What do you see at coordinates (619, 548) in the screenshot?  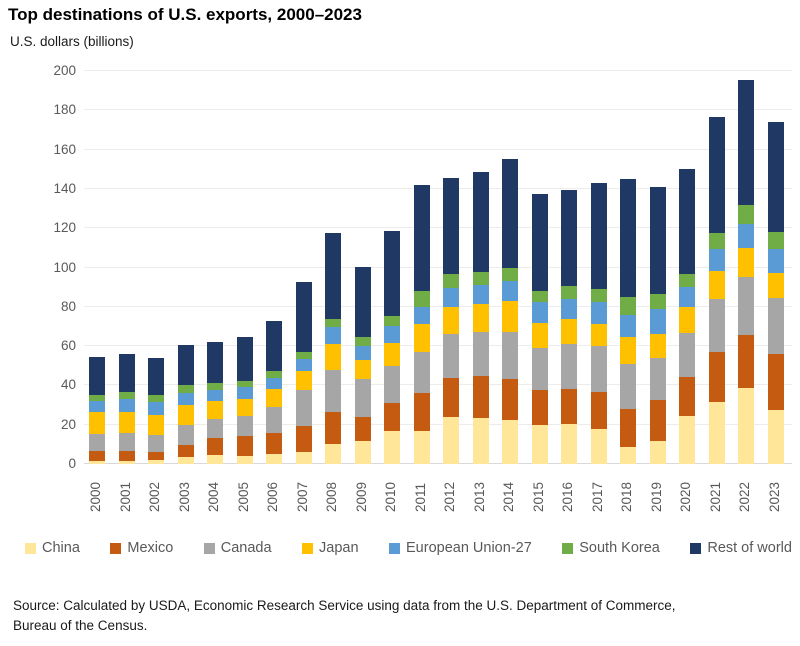 I see `legend-label: South Korea` at bounding box center [619, 548].